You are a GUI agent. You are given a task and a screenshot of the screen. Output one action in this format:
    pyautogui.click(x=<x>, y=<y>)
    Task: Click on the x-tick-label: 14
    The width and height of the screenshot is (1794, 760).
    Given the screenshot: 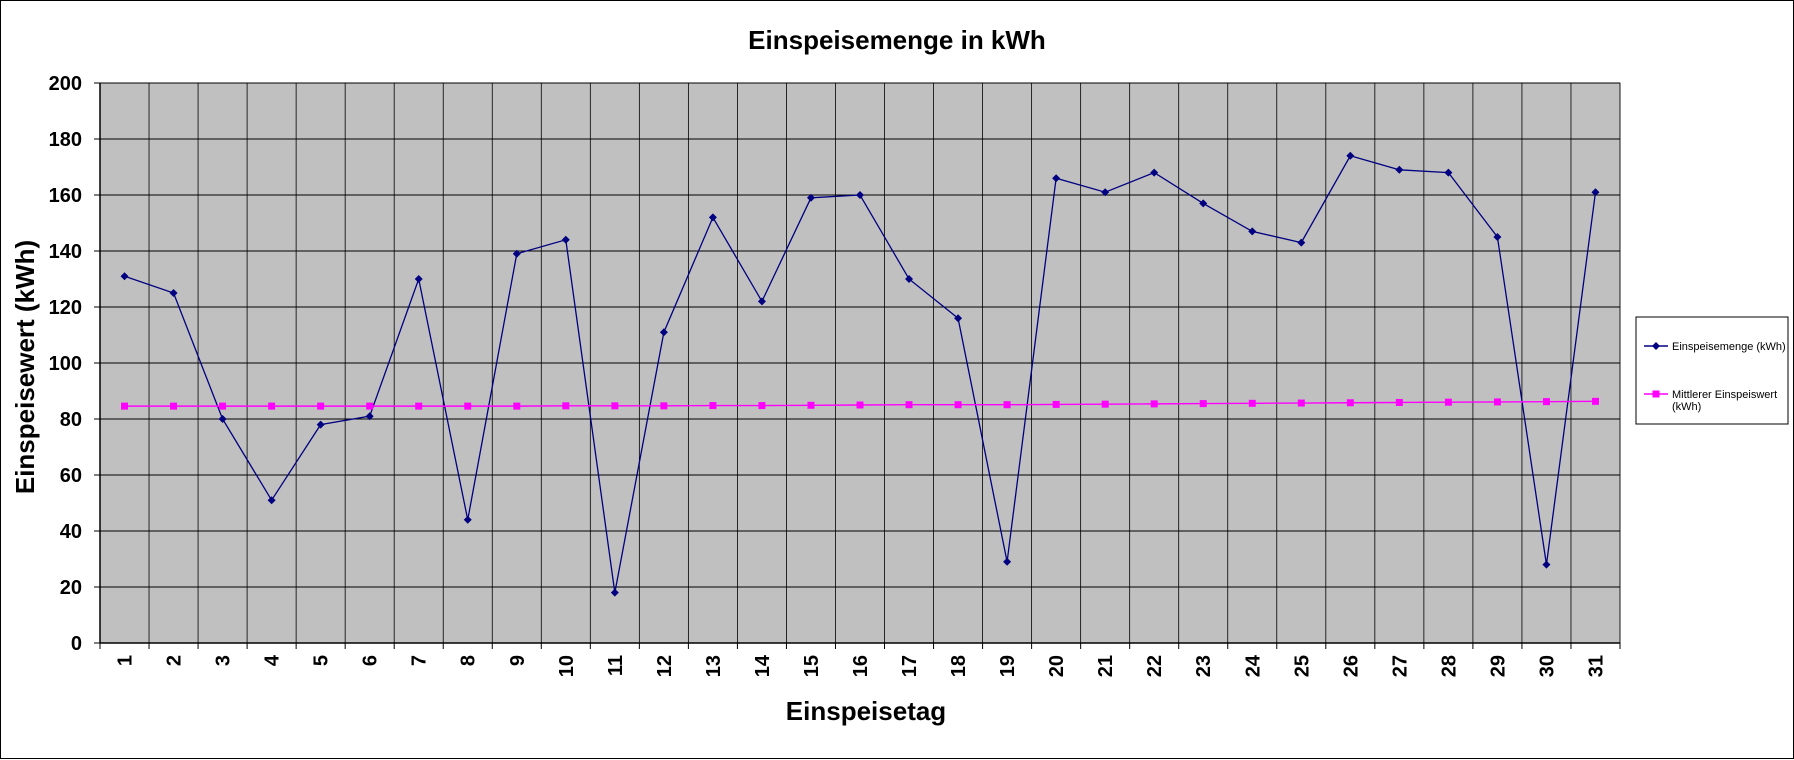 What is the action you would take?
    pyautogui.click(x=763, y=665)
    